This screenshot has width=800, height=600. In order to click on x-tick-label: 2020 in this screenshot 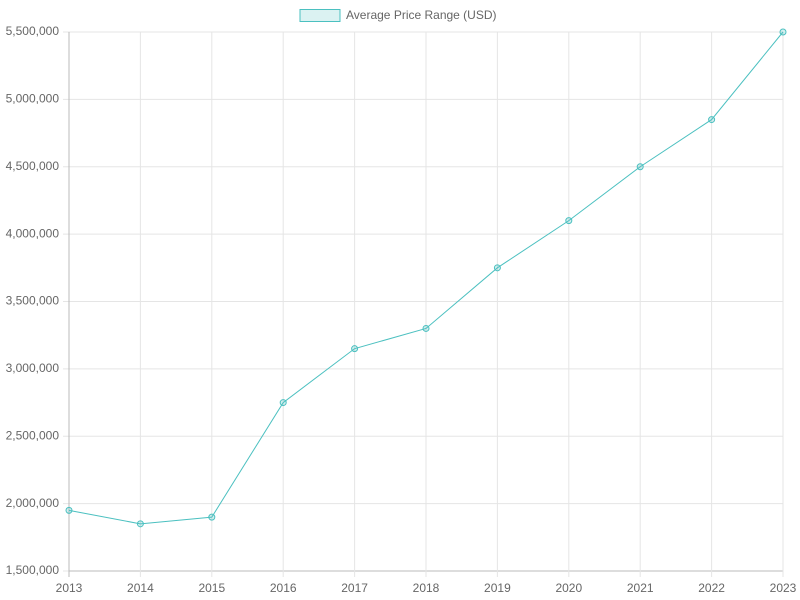, I will do `click(568, 588)`.